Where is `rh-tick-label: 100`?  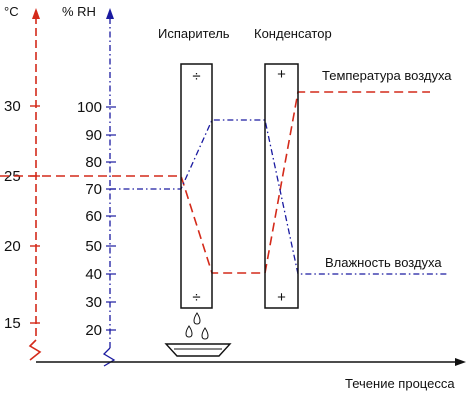 rh-tick-label: 100 is located at coordinates (89, 107).